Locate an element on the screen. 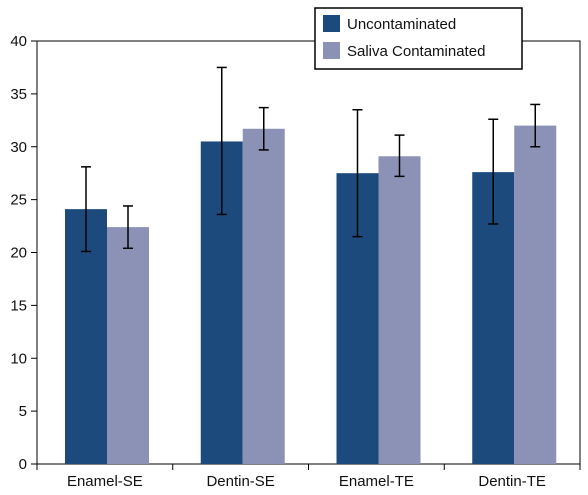  x-tick-label: Dentin-TE is located at coordinates (512, 481).